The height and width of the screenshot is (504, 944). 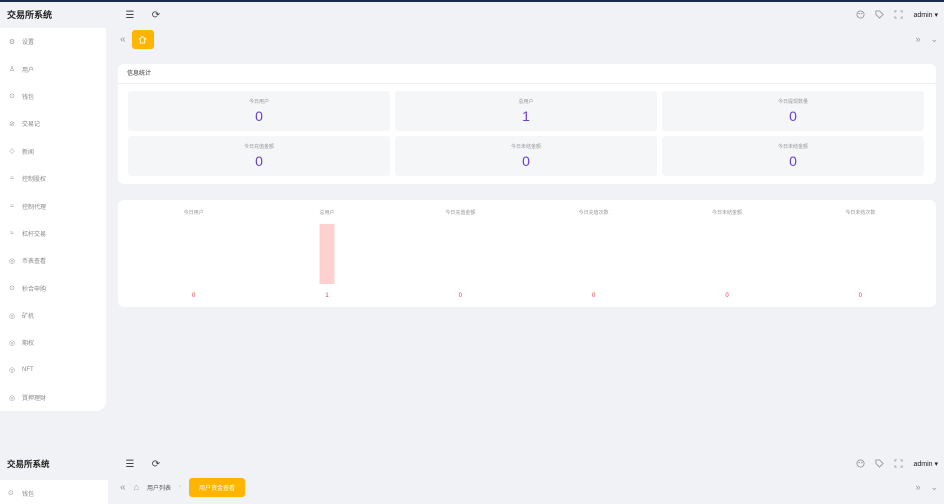 I want to click on category-label: 今日充值金额, so click(x=460, y=212).